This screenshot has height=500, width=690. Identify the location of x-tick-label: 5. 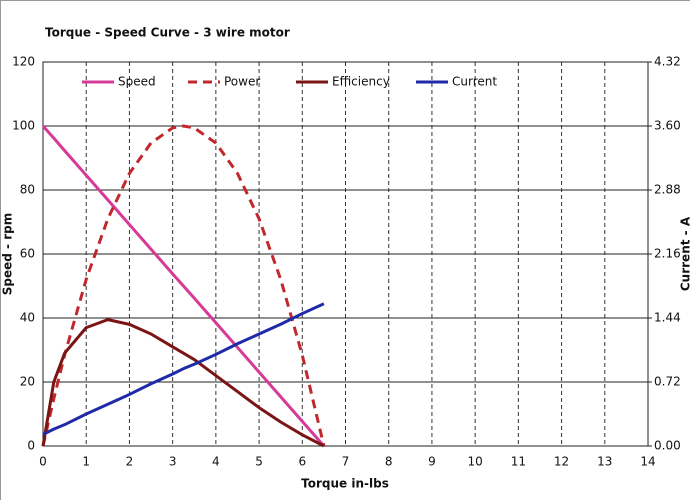
(259, 462).